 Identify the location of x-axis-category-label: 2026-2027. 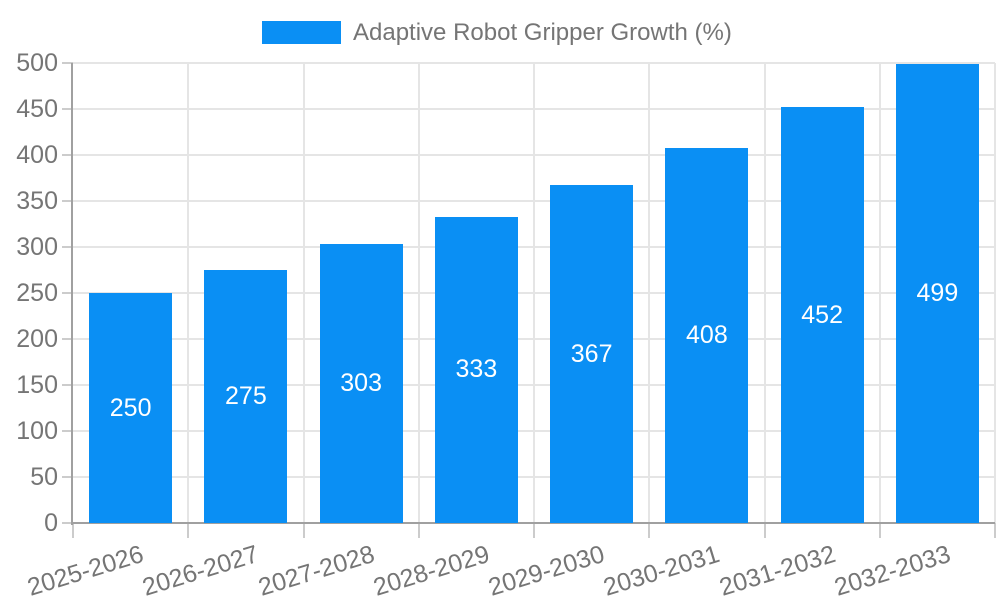
(201, 570).